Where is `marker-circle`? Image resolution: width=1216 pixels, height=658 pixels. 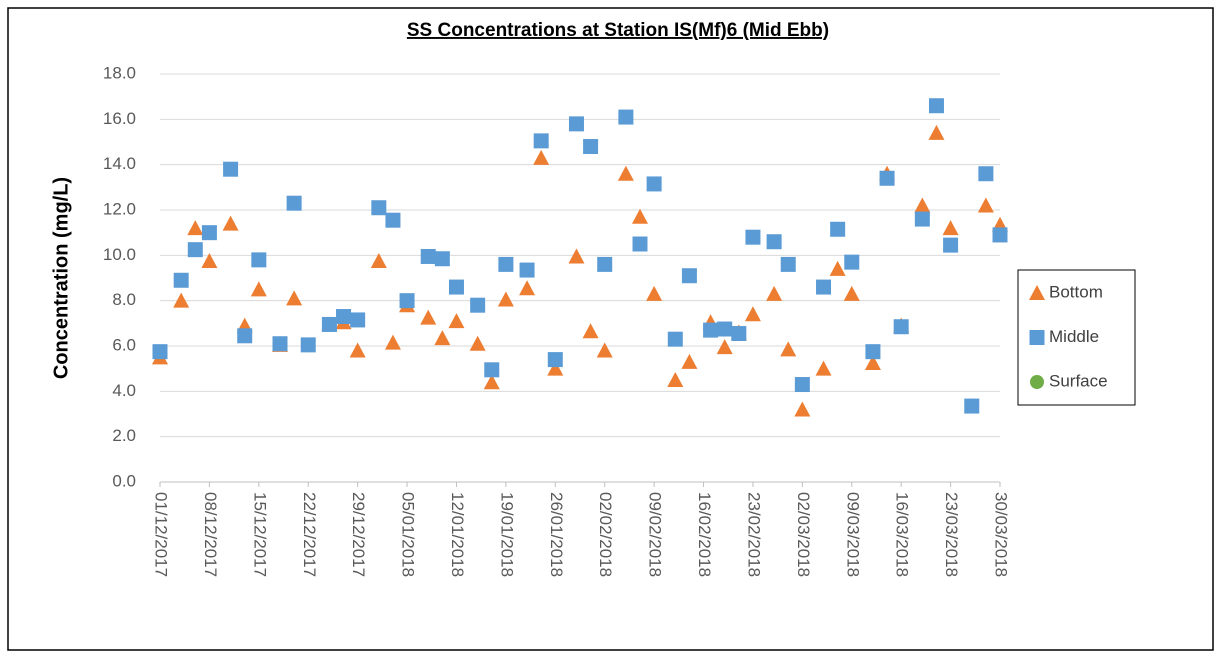 marker-circle is located at coordinates (1037, 382).